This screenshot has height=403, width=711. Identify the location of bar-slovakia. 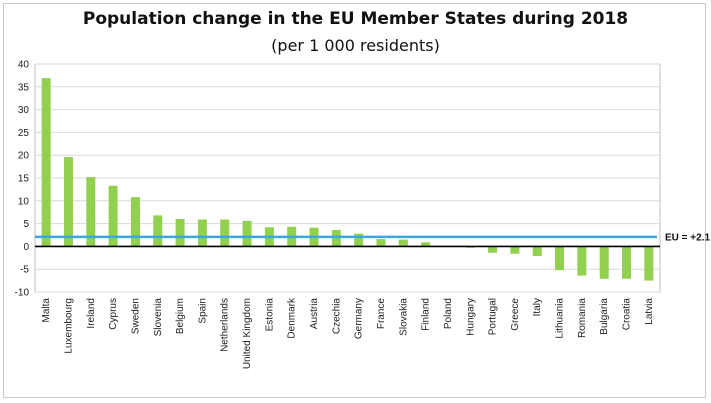
(403, 243).